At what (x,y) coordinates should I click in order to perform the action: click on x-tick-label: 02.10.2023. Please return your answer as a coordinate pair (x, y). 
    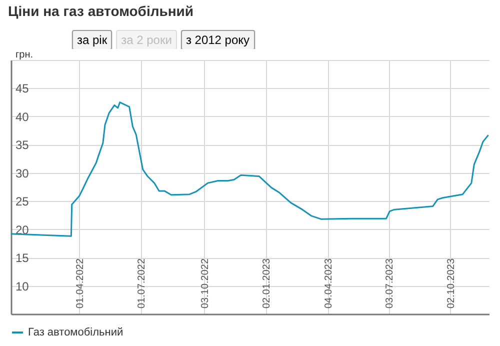
    Looking at the image, I should click on (451, 283).